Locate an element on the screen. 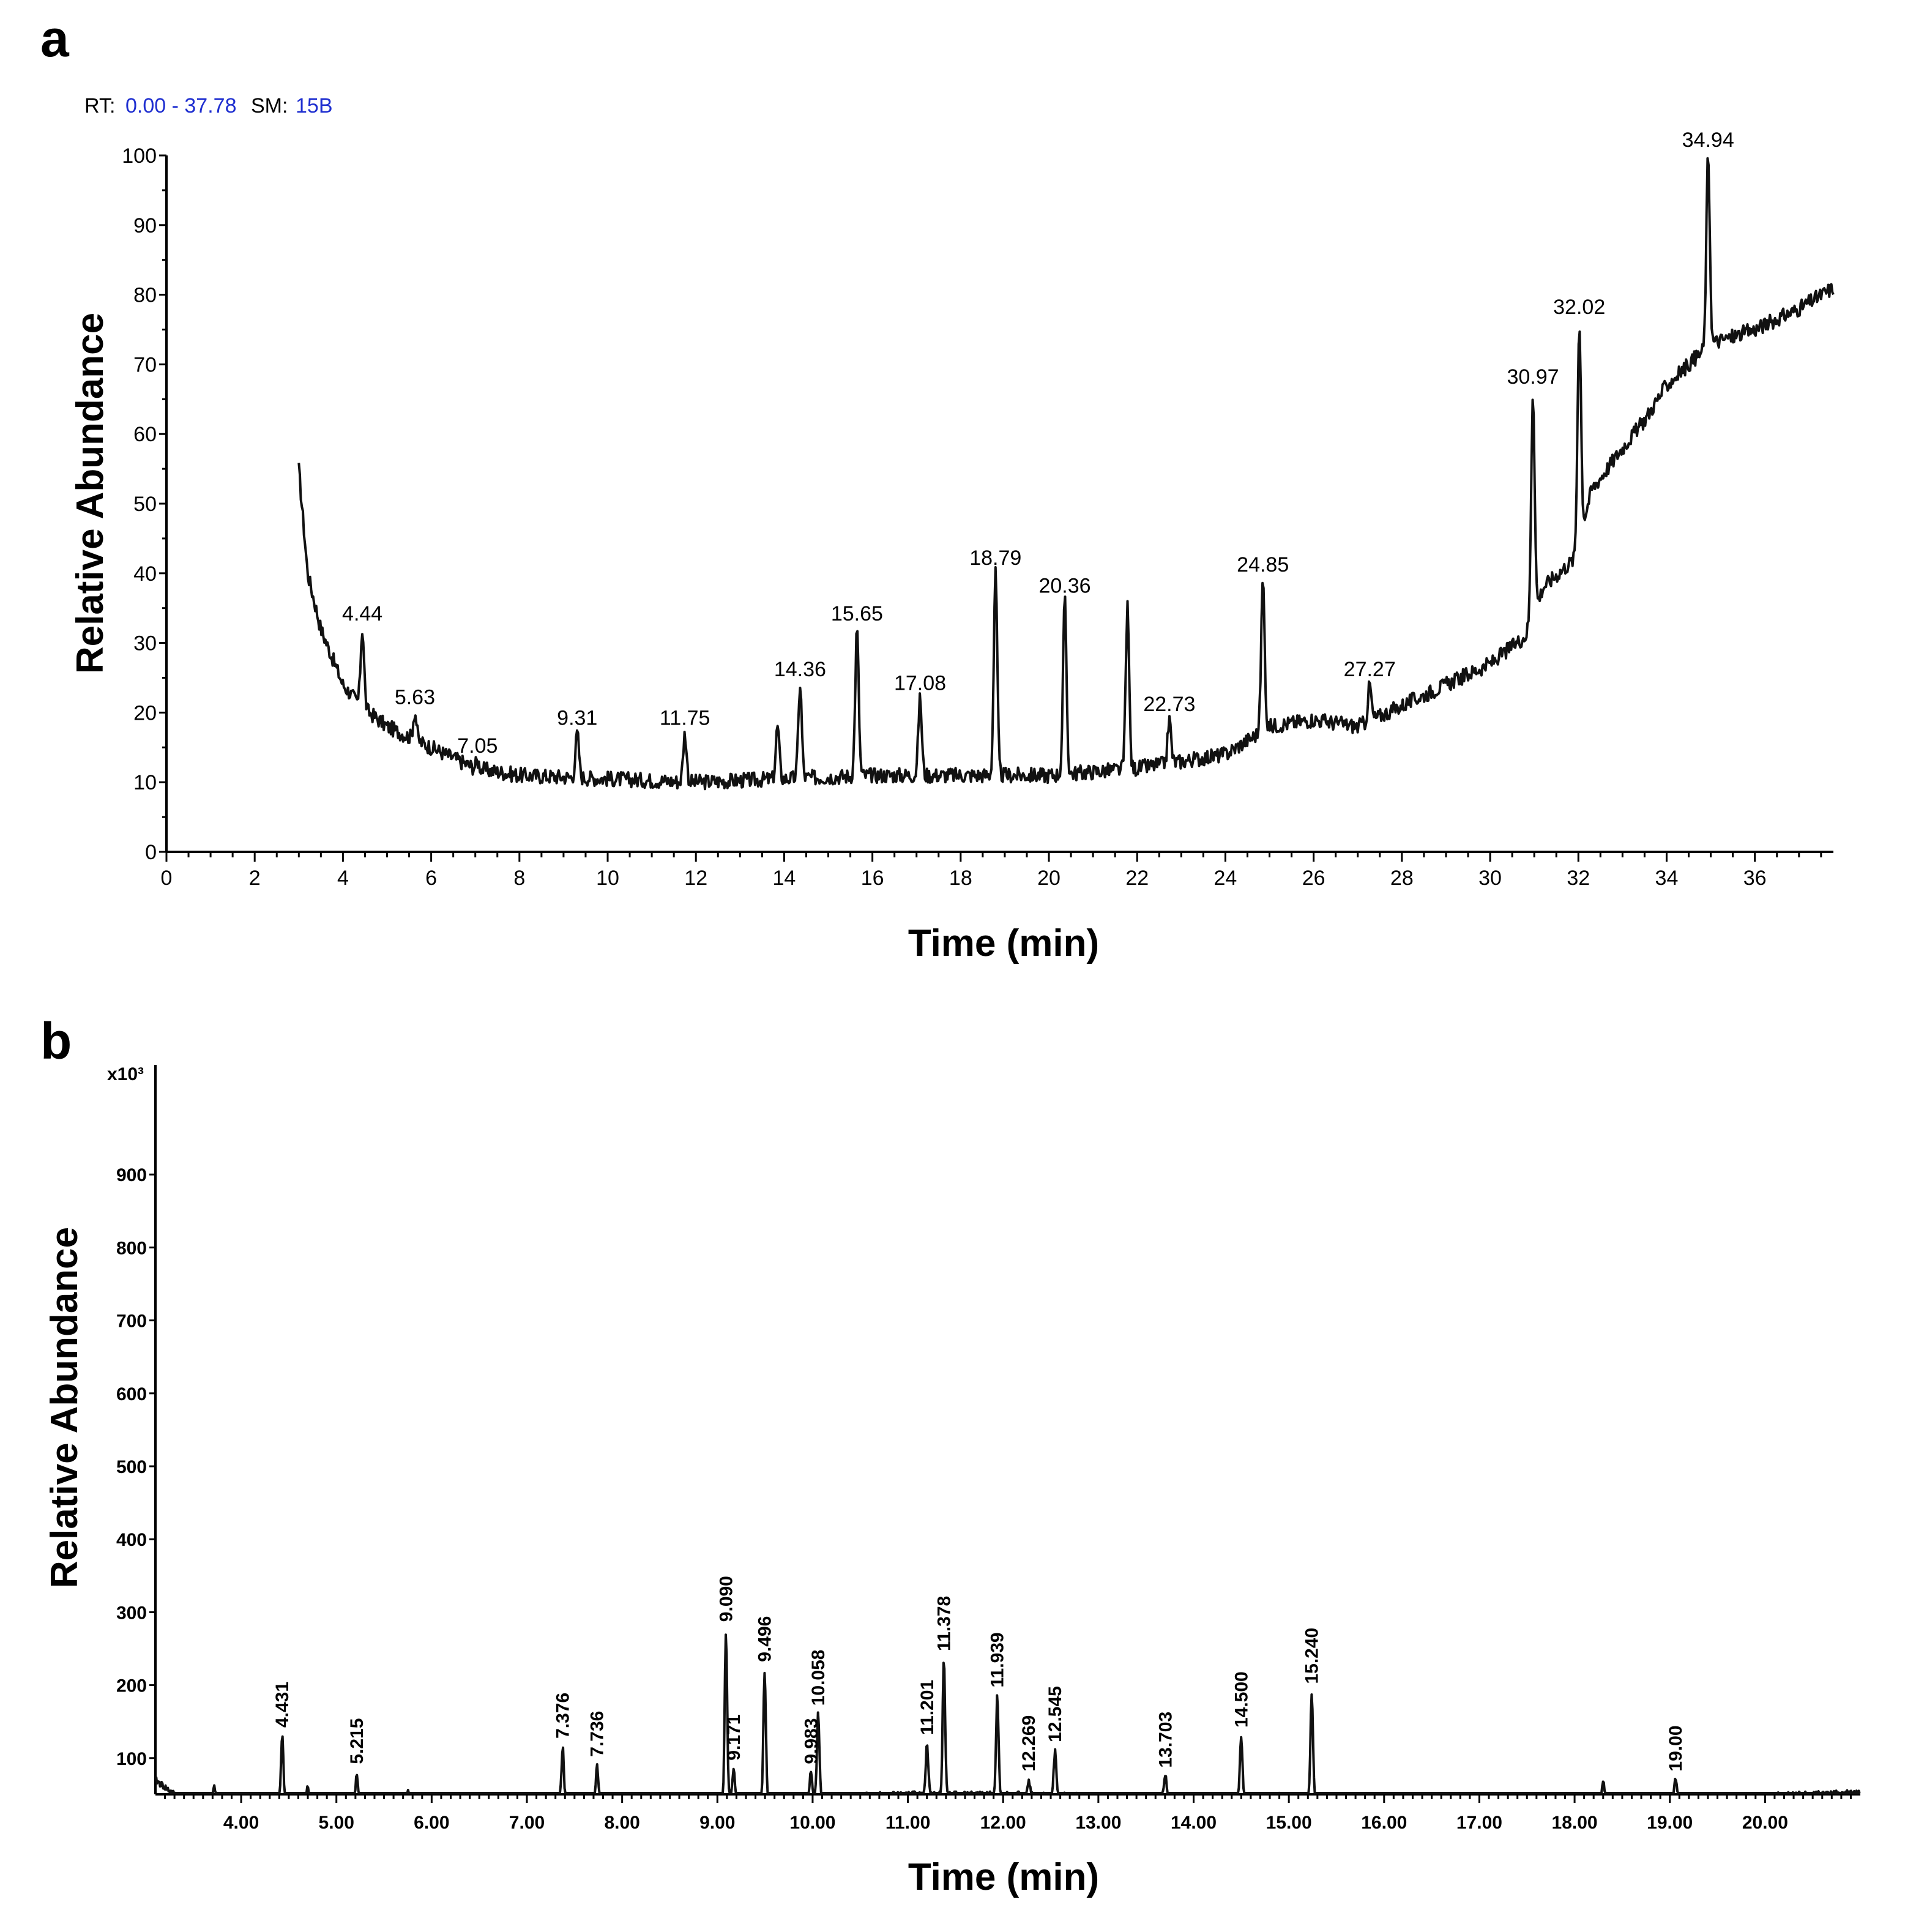 The width and height of the screenshot is (1905, 1932). panel-a-x-tick-label: 18 is located at coordinates (960, 878).